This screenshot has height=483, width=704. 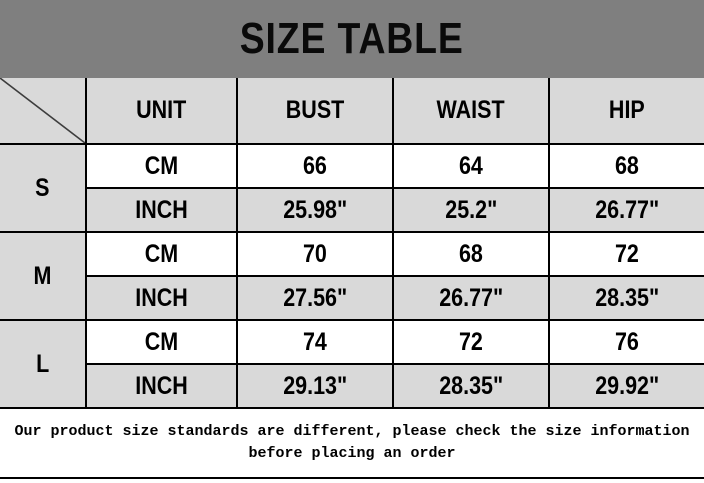 I want to click on unit-label-s-inch: INCH, so click(x=162, y=210).